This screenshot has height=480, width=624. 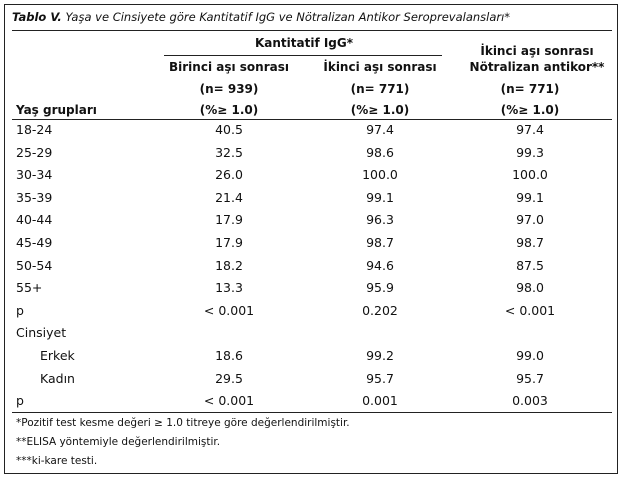 What do you see at coordinates (57, 378) in the screenshot?
I see `row-label: Kadın` at bounding box center [57, 378].